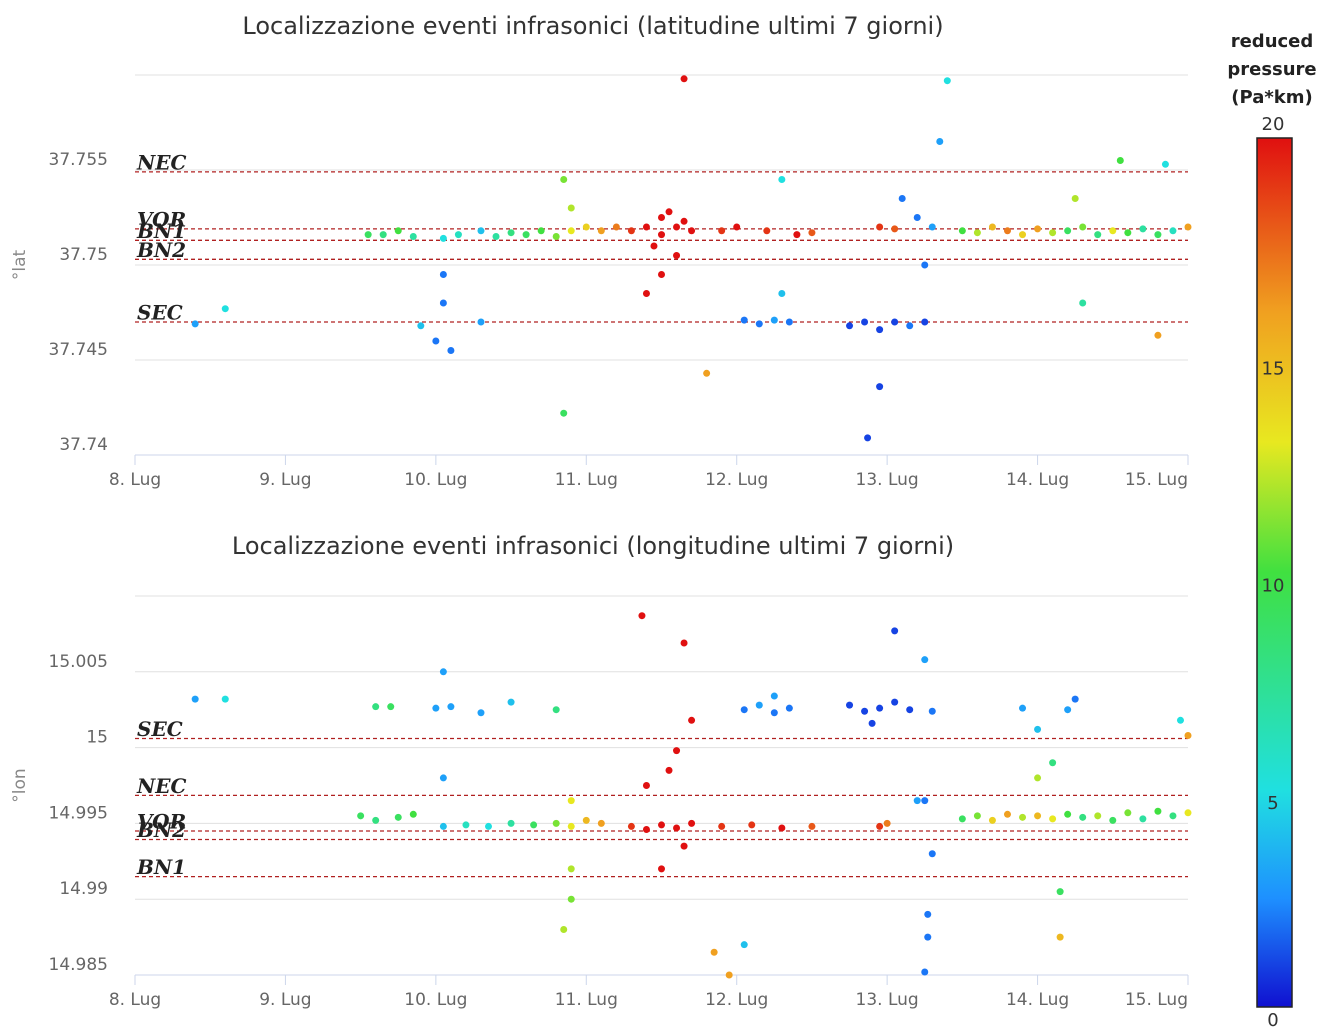 The width and height of the screenshot is (1326, 1030). What do you see at coordinates (78, 350) in the screenshot?
I see `y-tick-label: 37.745` at bounding box center [78, 350].